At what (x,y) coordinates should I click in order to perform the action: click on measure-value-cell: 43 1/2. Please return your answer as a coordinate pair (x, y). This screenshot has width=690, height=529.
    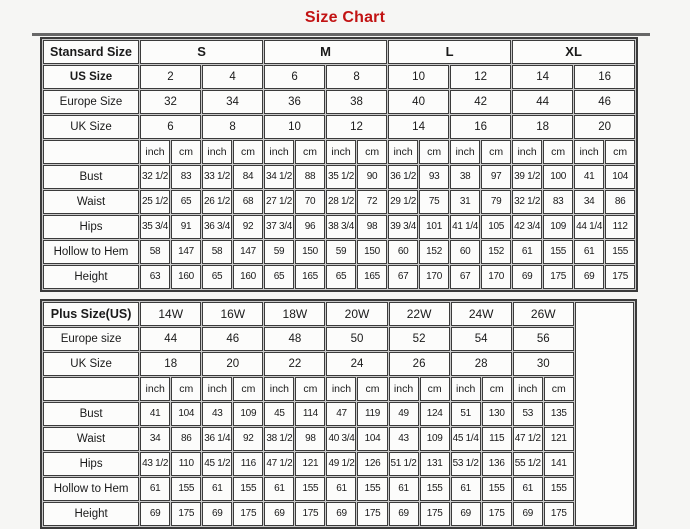
    Looking at the image, I should click on (155, 464).